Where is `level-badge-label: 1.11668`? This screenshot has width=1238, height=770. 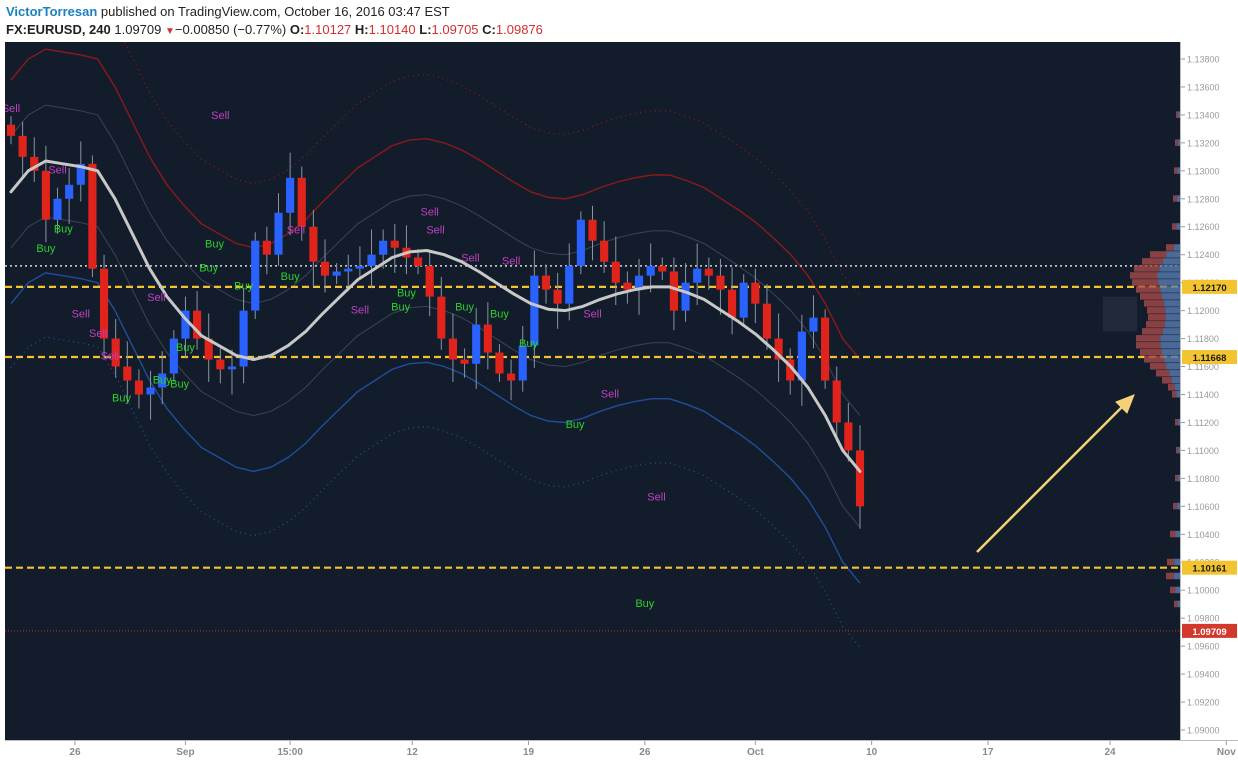 level-badge-label: 1.11668 is located at coordinates (1210, 358).